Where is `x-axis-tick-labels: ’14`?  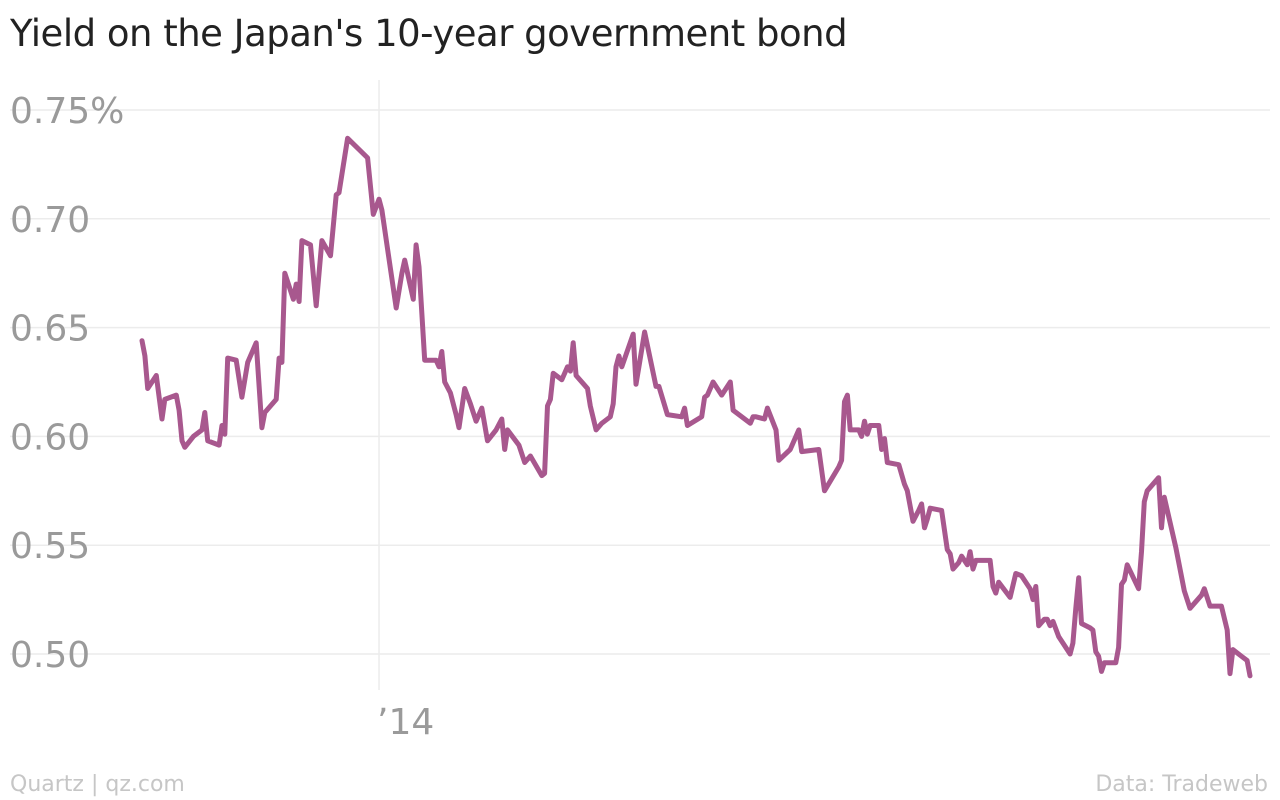
x-axis-tick-labels: ’14 is located at coordinates (405, 722).